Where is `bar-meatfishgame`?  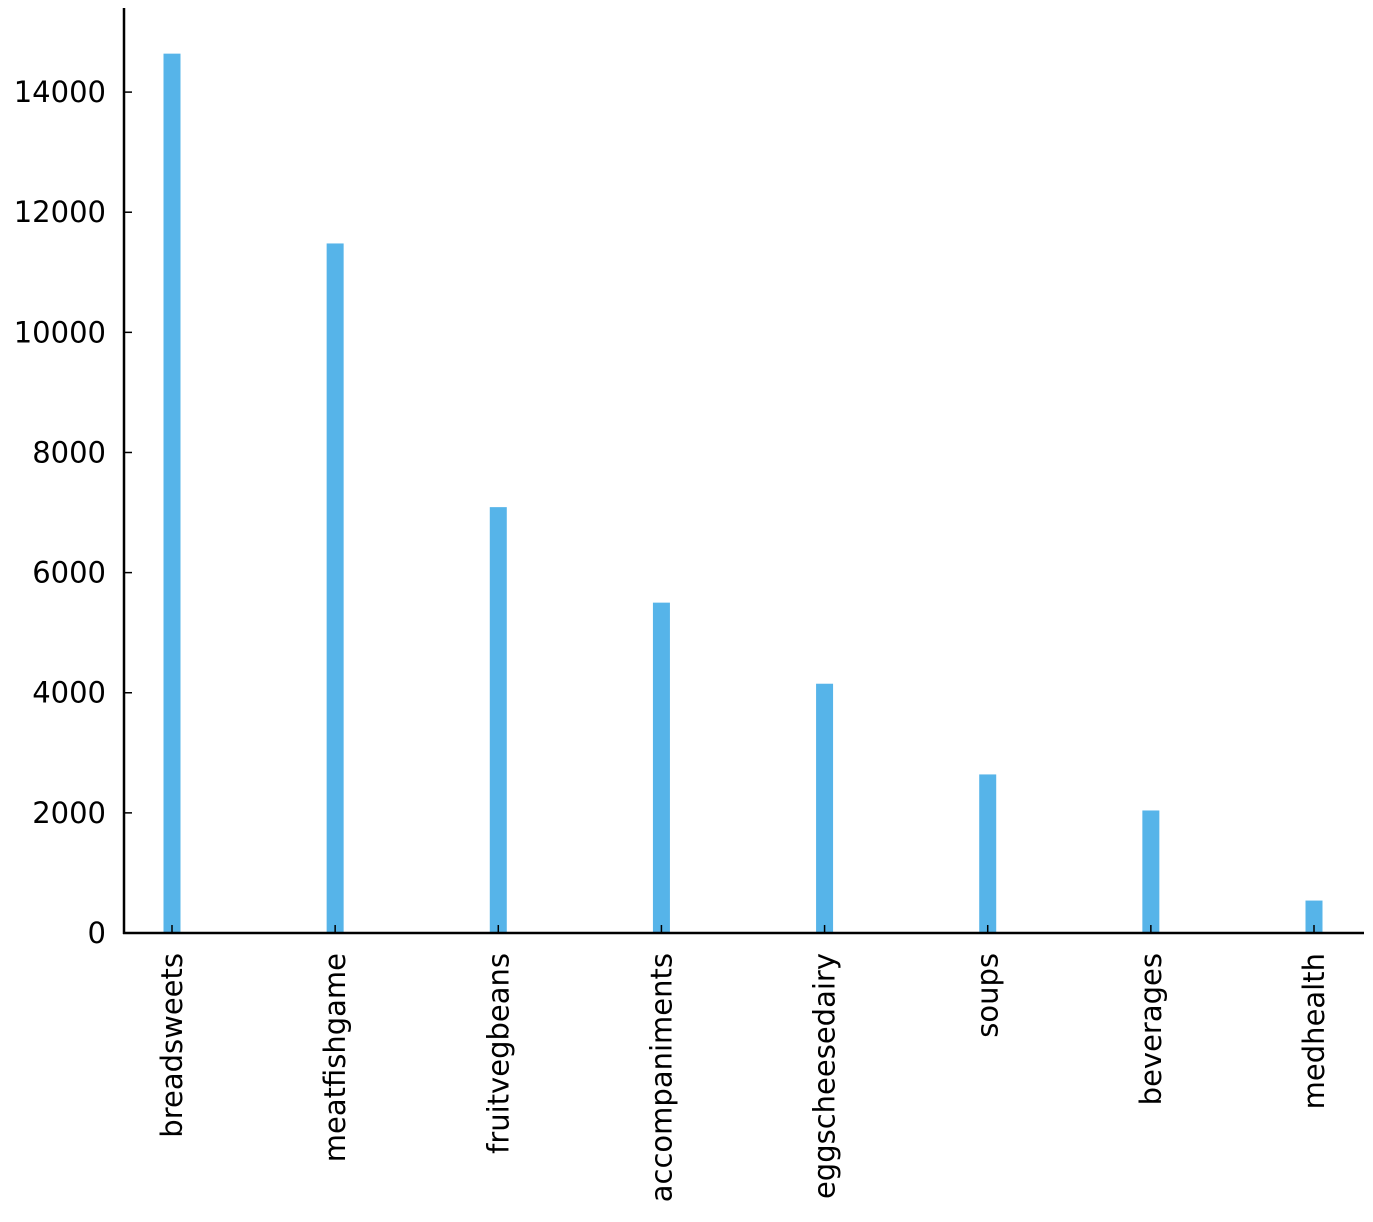 bar-meatfishgame is located at coordinates (335, 588).